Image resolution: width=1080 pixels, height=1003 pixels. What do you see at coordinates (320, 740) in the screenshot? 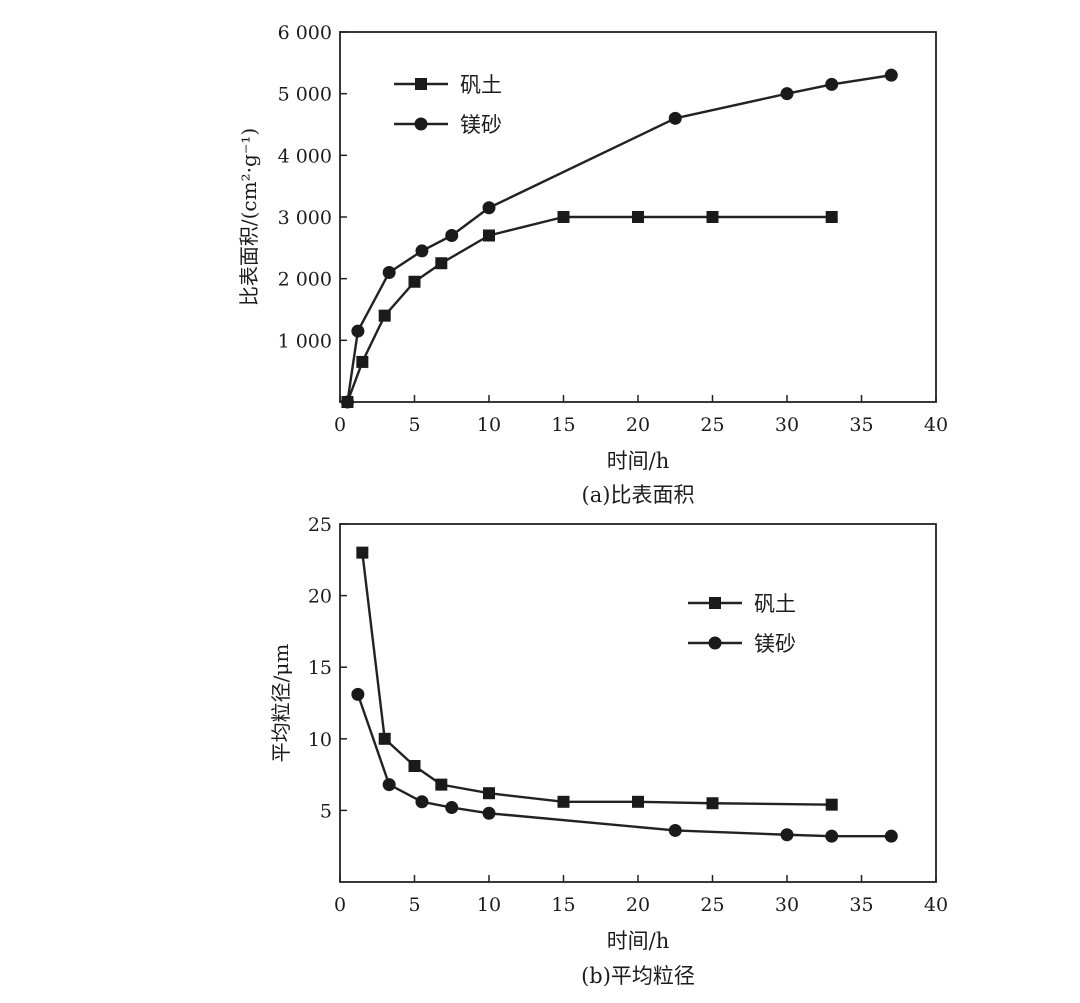
I see `y-tick-label: 10` at bounding box center [320, 740].